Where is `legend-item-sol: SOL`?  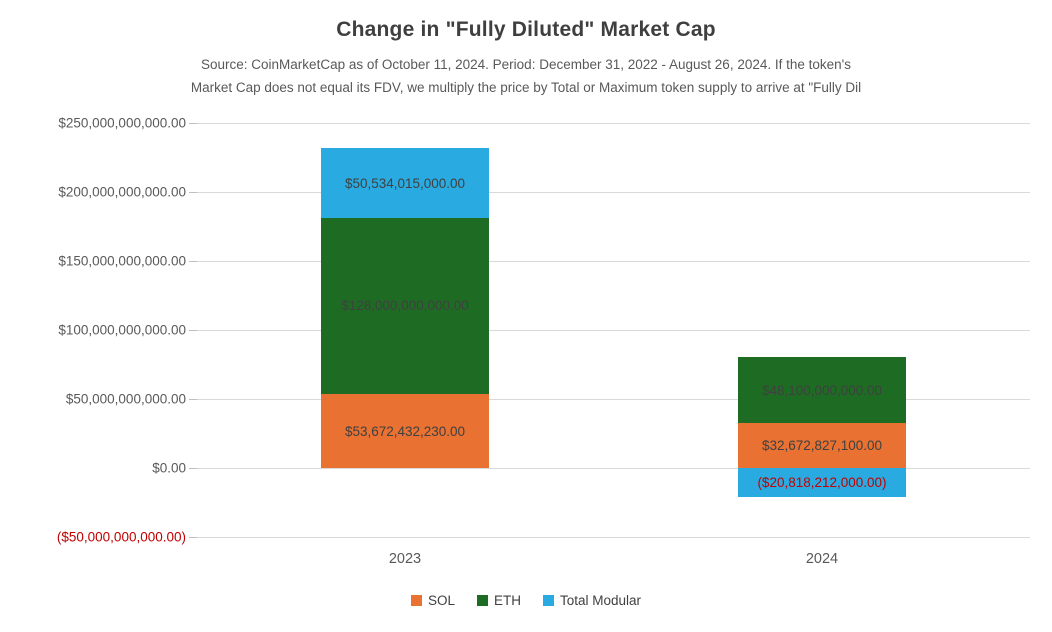 legend-item-sol: SOL is located at coordinates (432, 600).